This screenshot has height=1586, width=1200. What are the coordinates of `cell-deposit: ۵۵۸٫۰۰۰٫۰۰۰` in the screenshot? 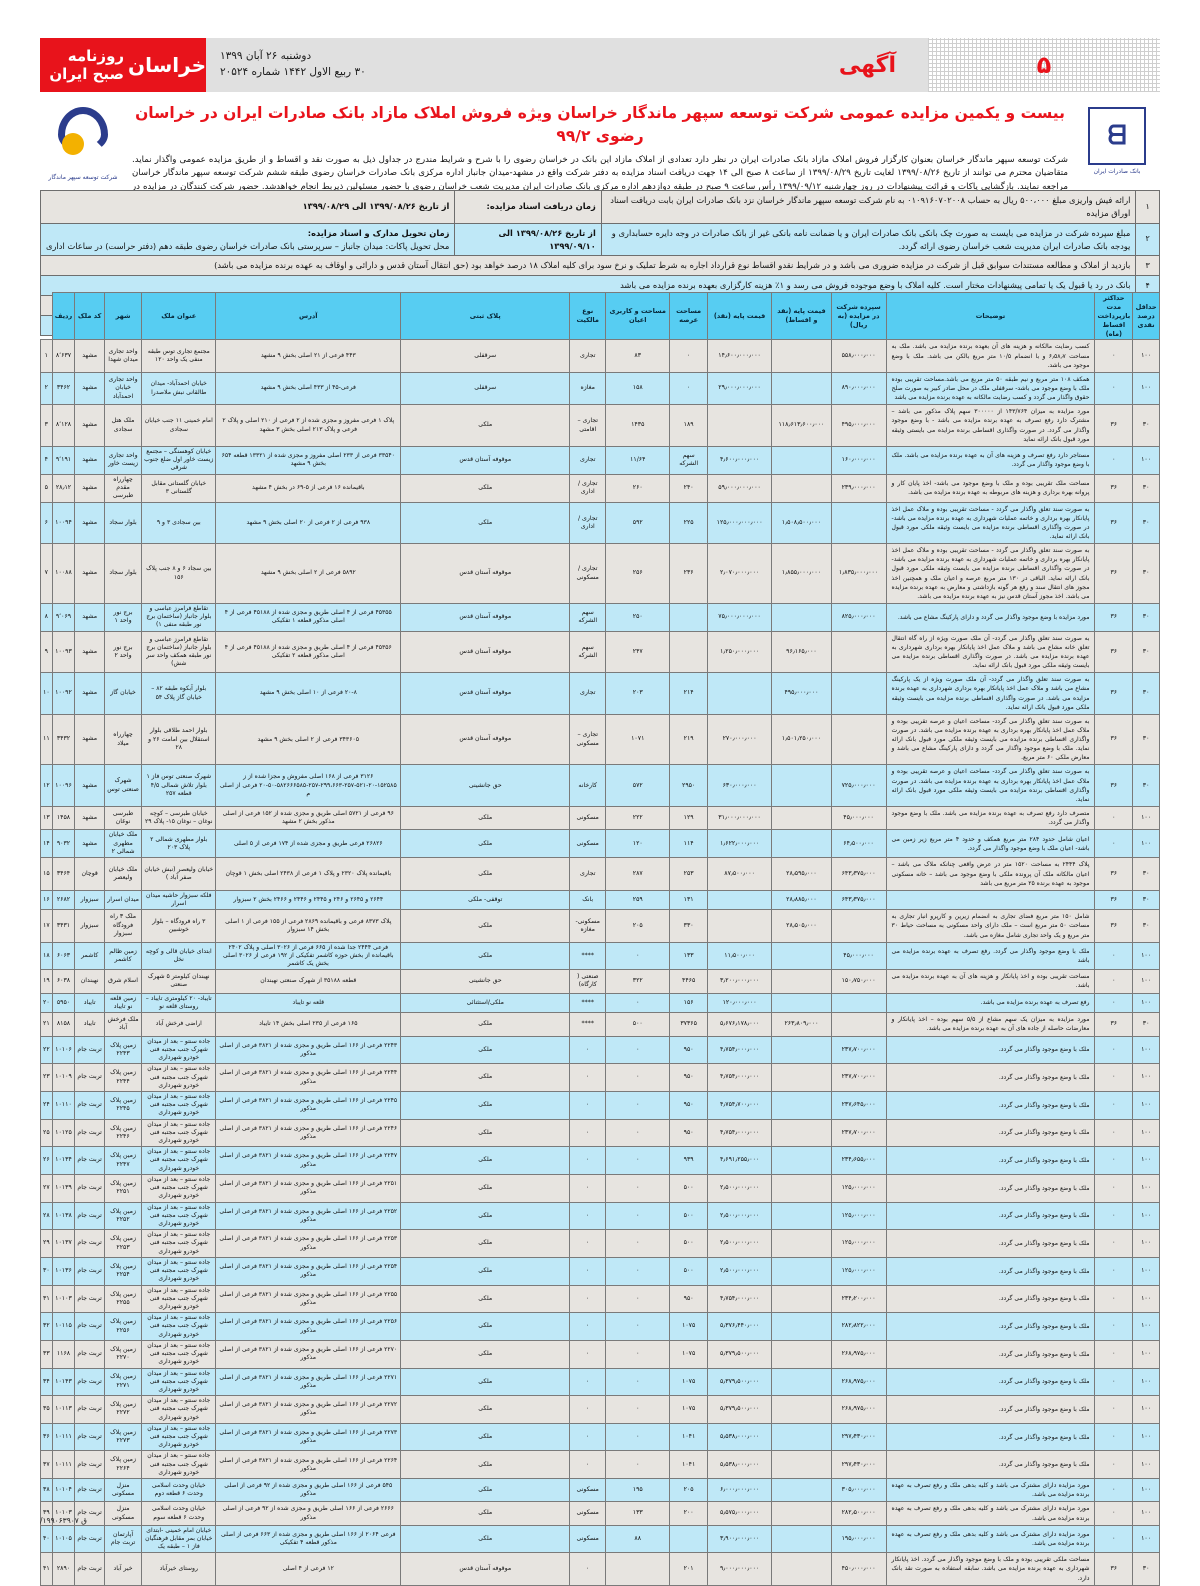 It's located at (858, 356).